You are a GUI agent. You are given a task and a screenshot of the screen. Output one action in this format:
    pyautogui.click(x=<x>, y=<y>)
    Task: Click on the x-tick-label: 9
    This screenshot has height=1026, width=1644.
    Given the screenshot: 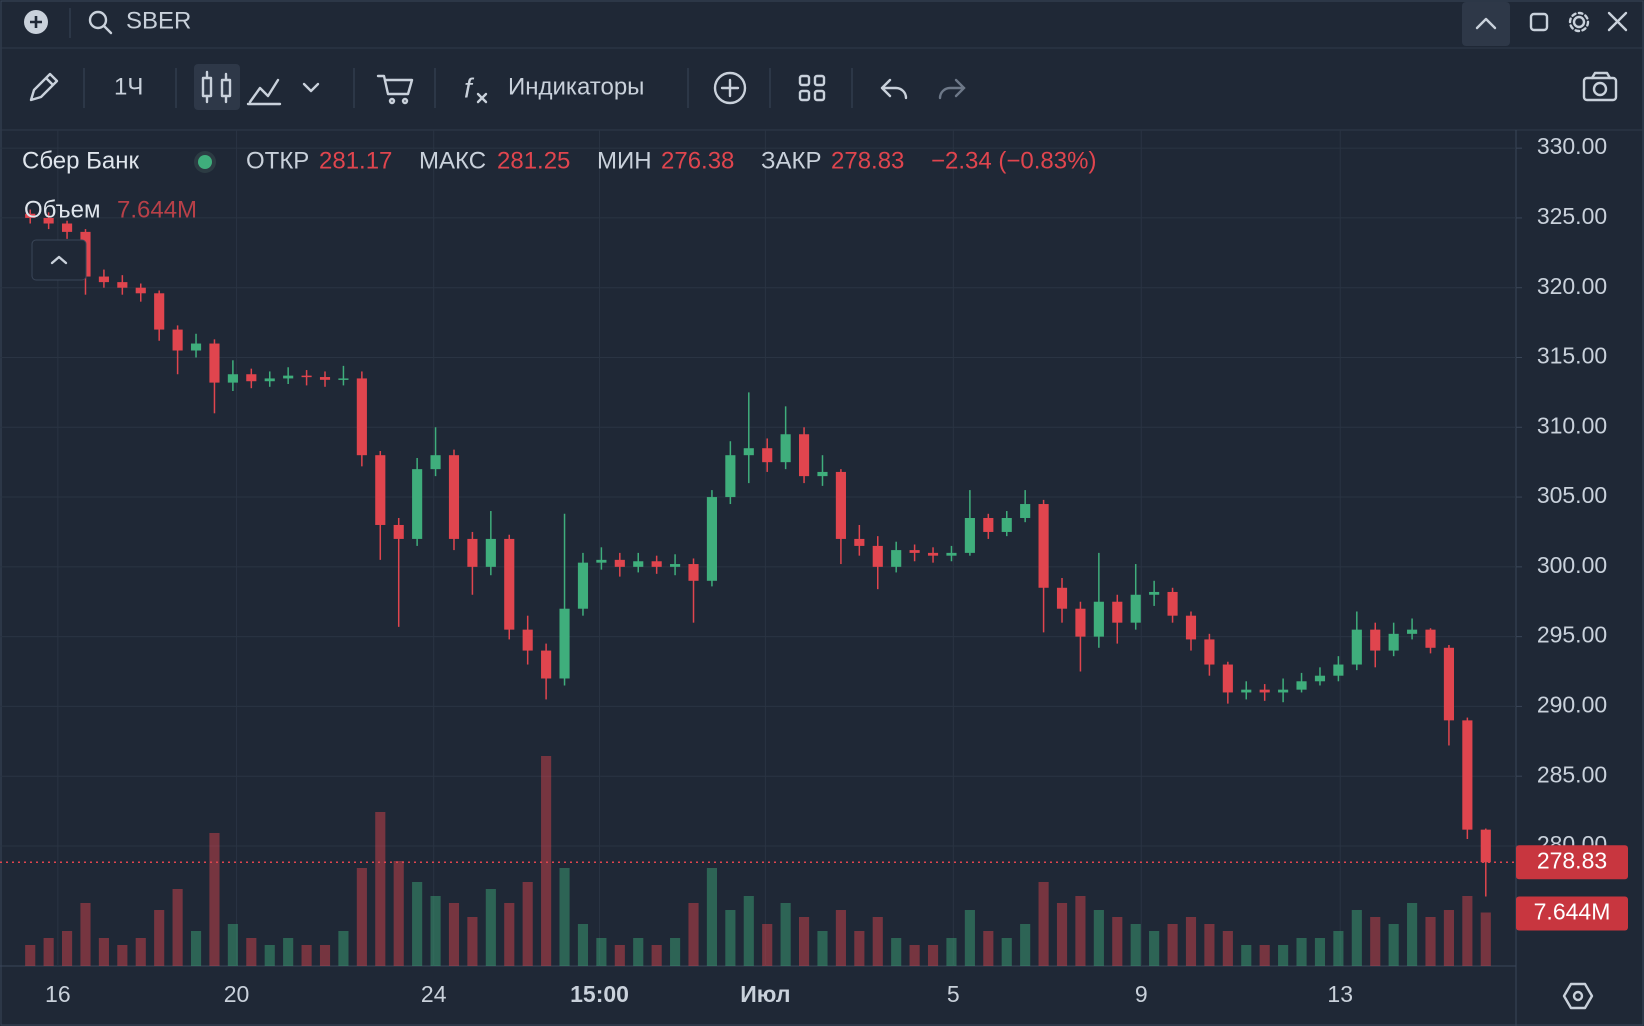 What is the action you would take?
    pyautogui.click(x=1141, y=994)
    